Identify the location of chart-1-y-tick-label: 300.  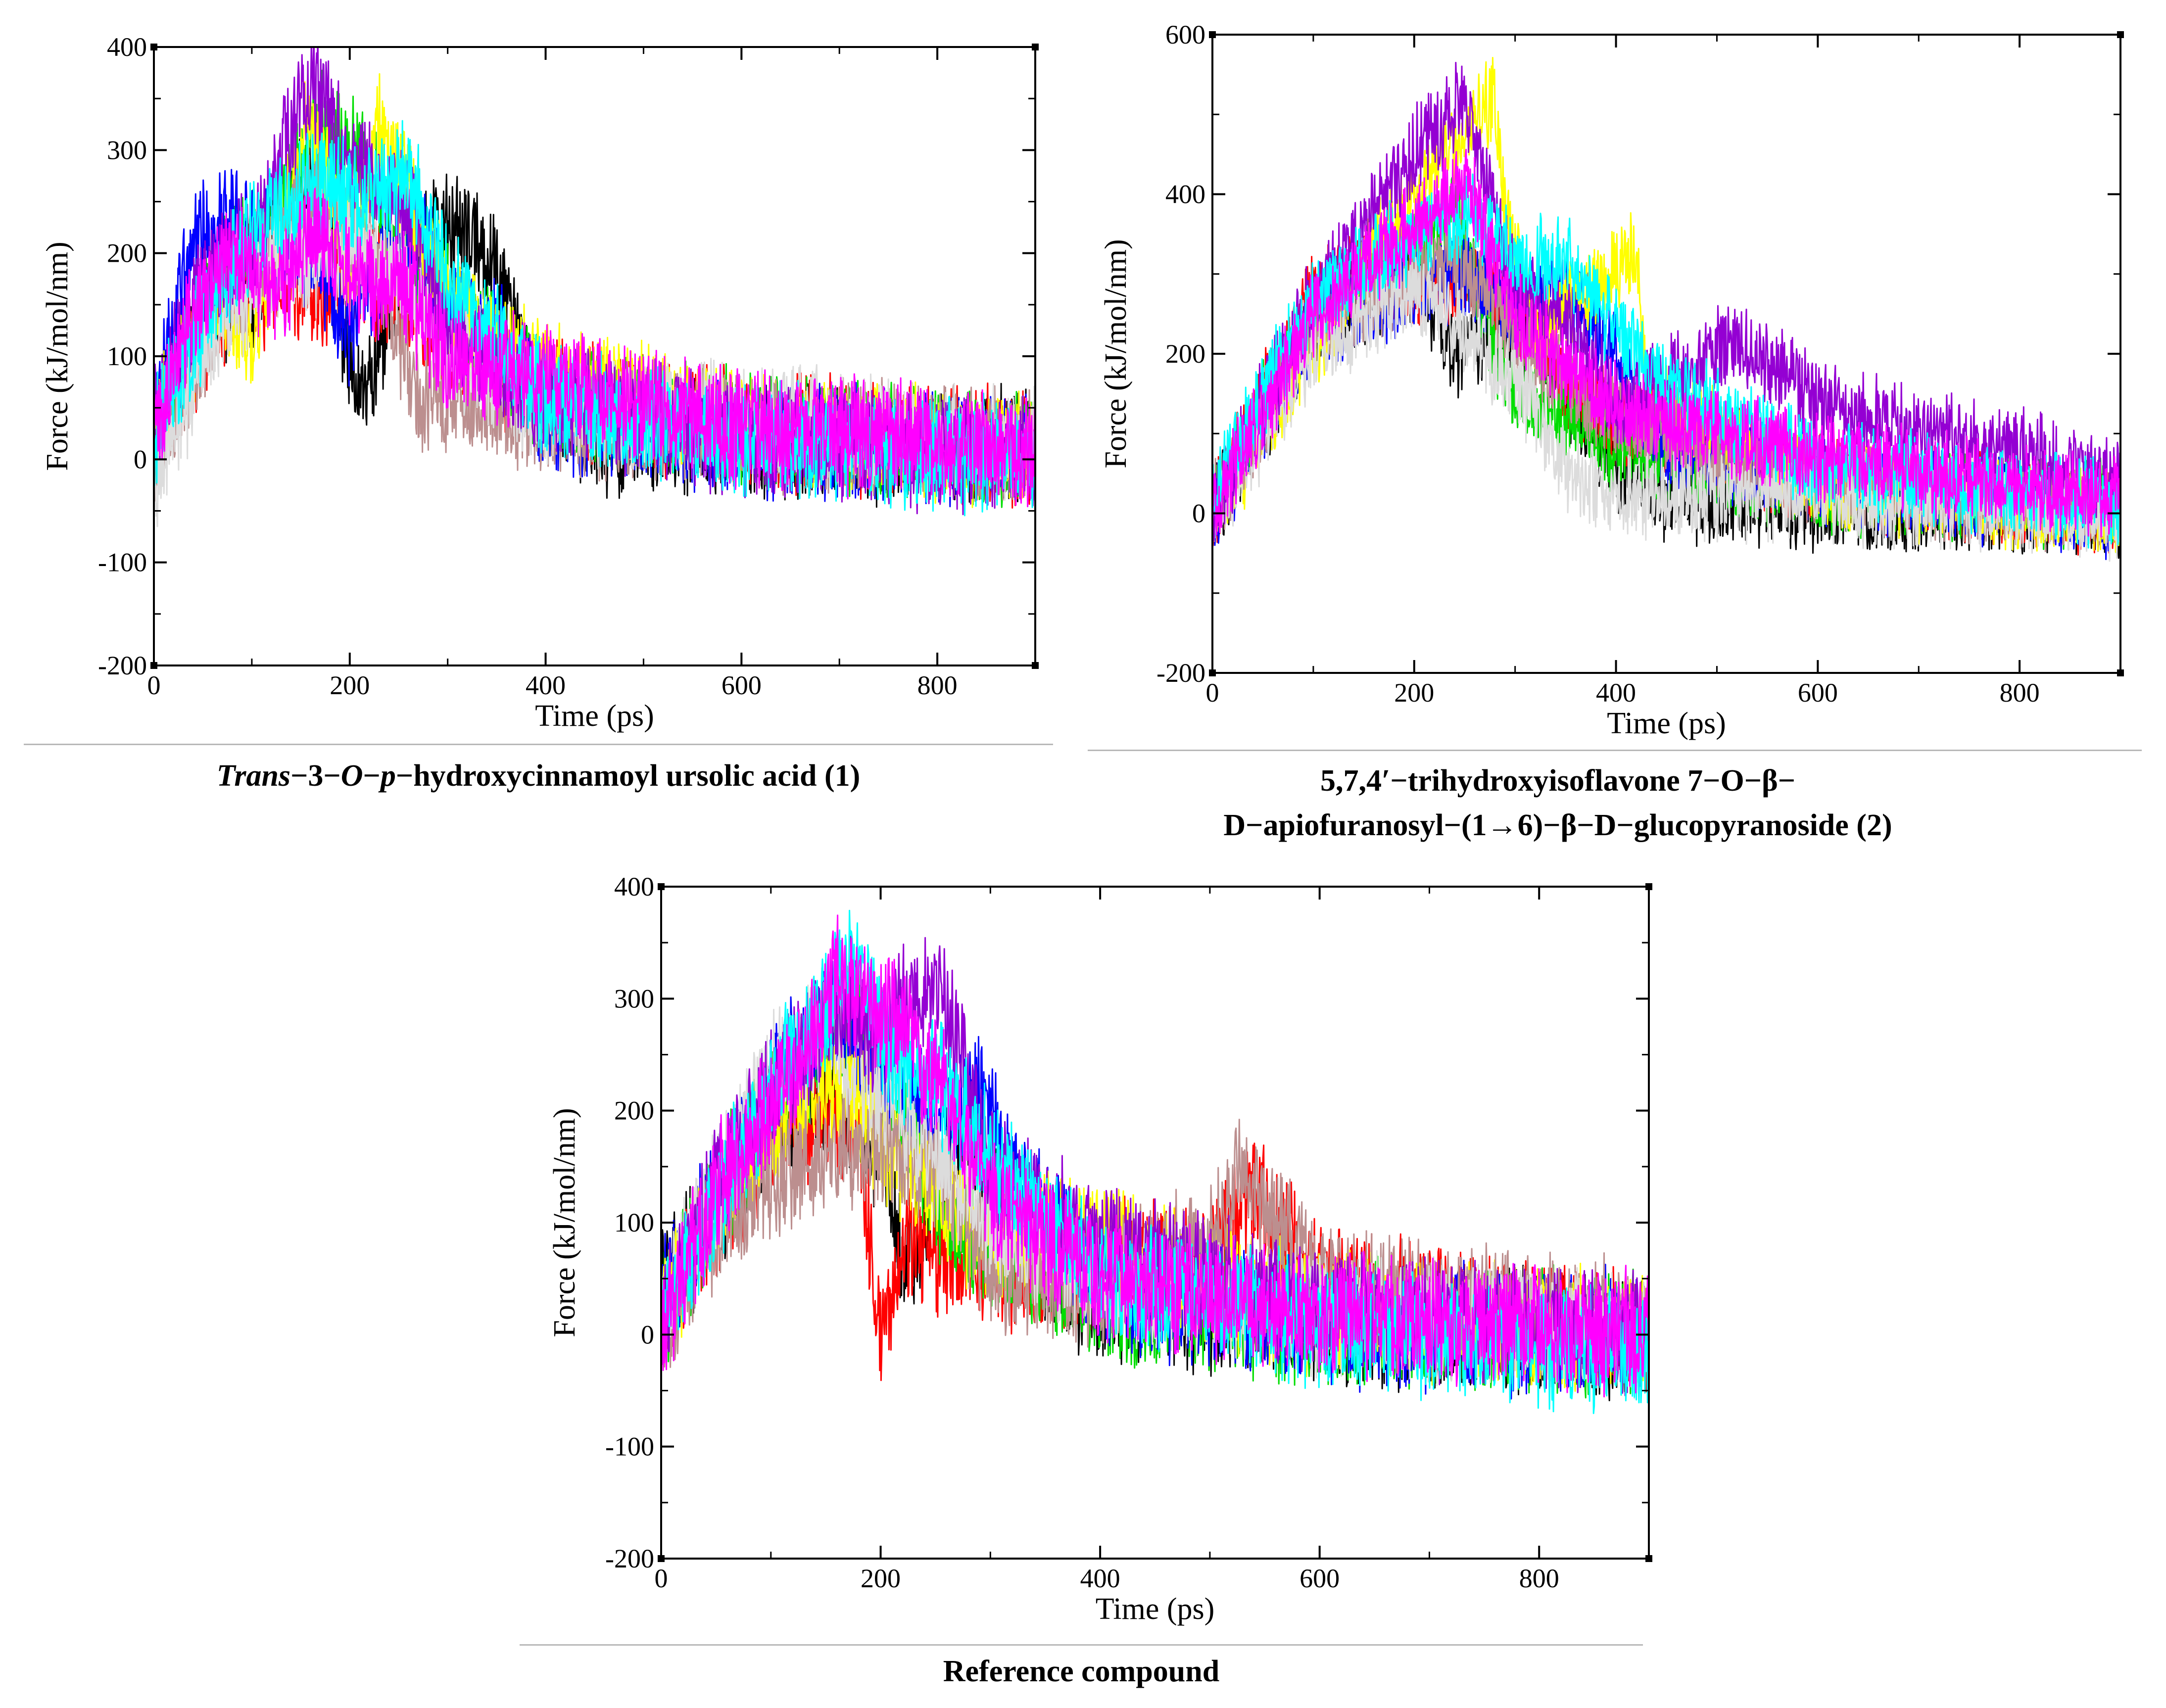
(127, 150).